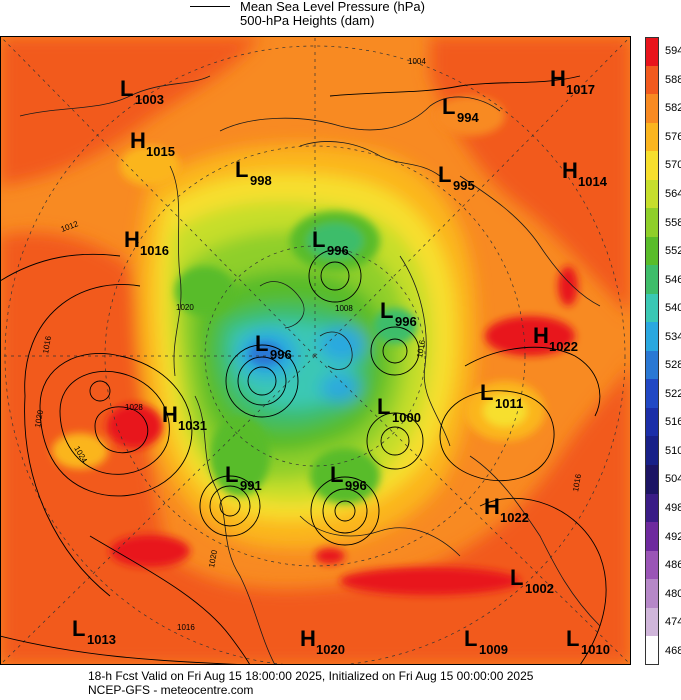 The height and width of the screenshot is (700, 681). Describe the element at coordinates (652, 351) in the screenshot. I see `height-colorbar` at that location.